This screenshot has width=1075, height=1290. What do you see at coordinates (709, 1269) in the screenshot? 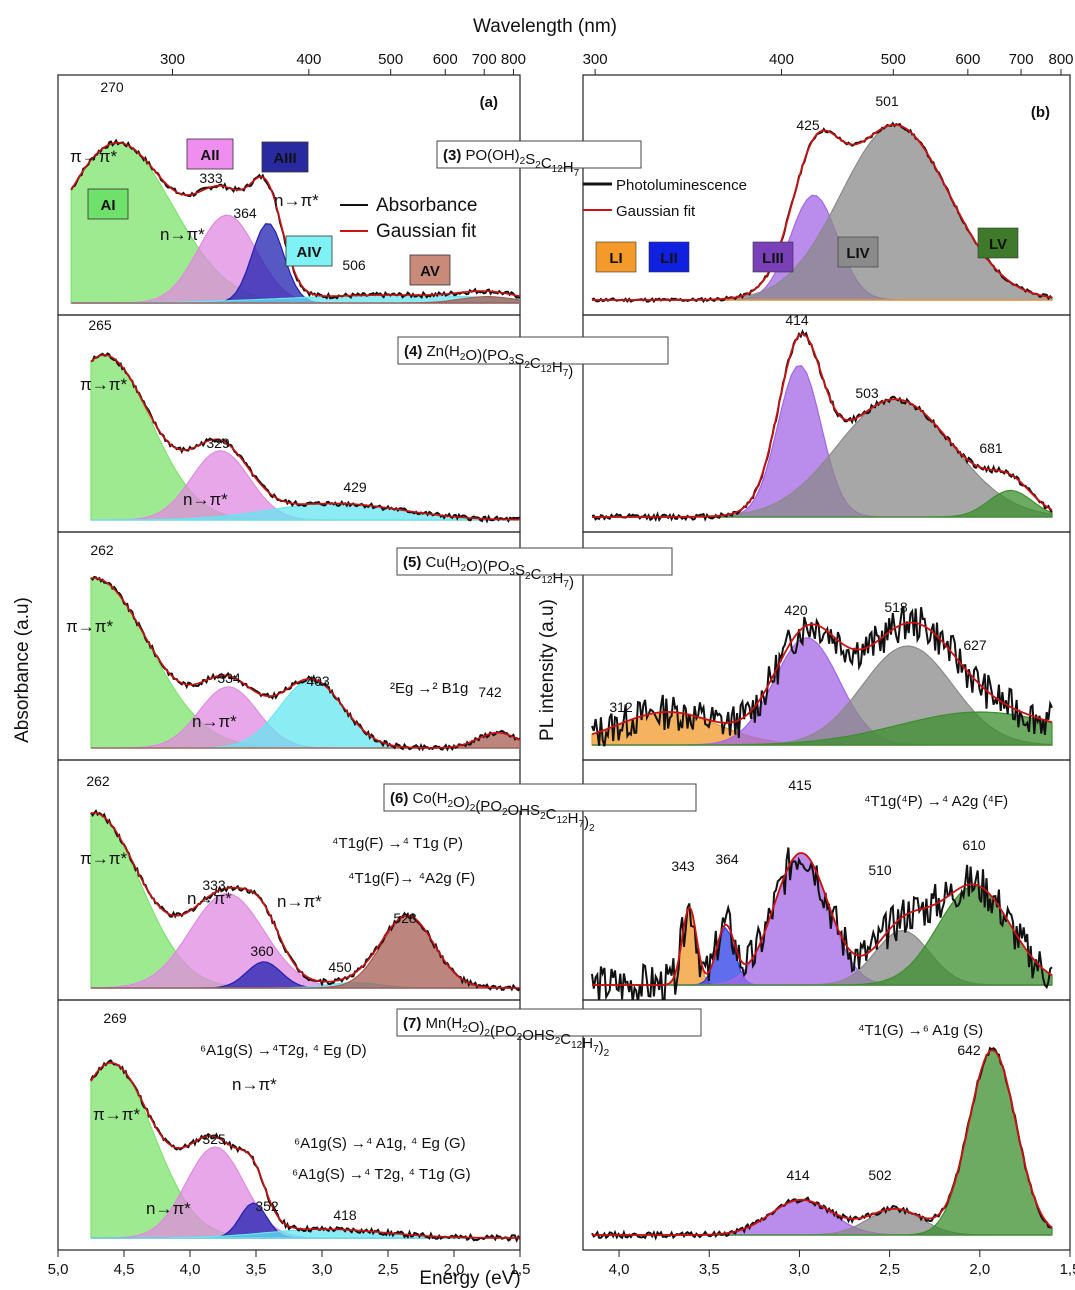
I see `right-energy-tick: 3,5` at bounding box center [709, 1269].